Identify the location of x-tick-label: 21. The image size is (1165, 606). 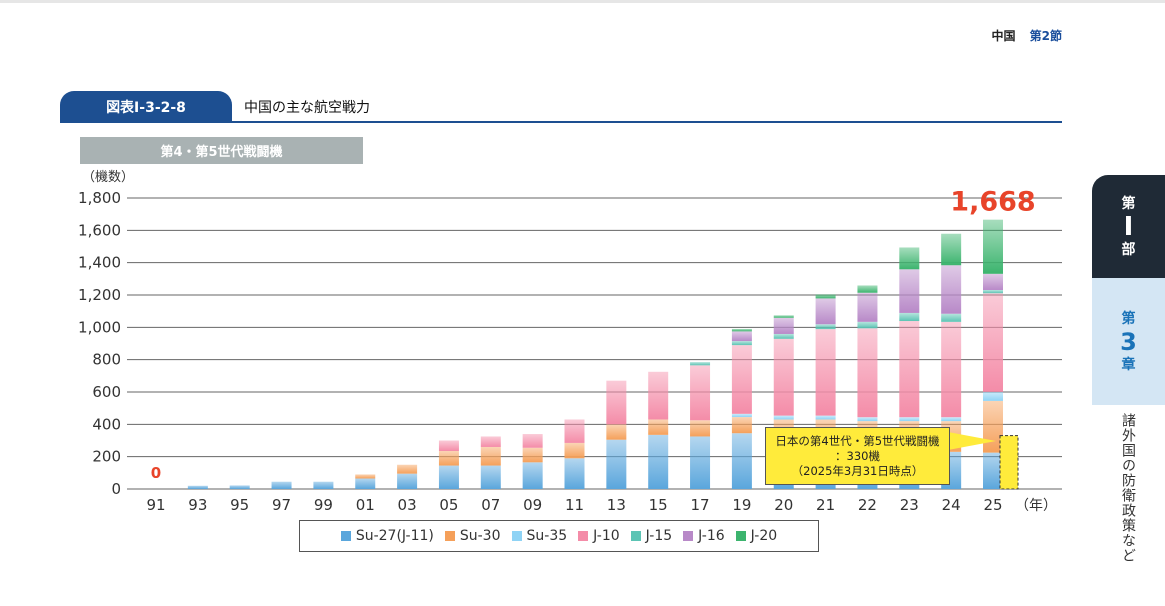
(825, 505).